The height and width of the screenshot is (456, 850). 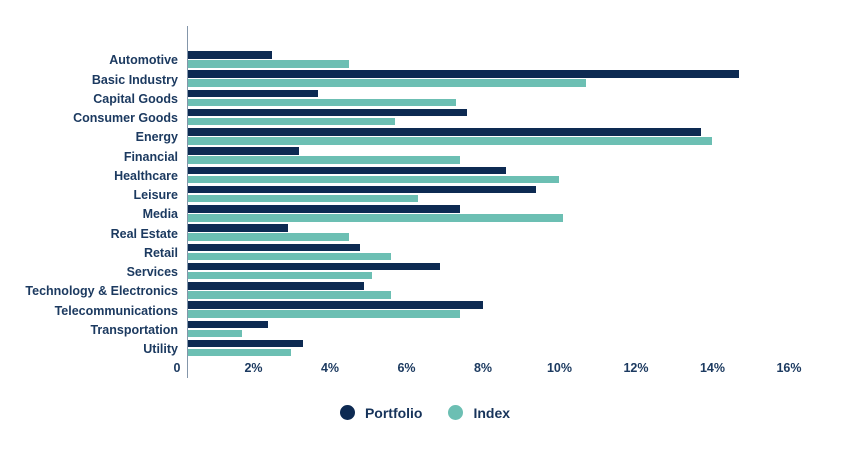 I want to click on bar-portfolio-transportation, so click(x=228, y=324).